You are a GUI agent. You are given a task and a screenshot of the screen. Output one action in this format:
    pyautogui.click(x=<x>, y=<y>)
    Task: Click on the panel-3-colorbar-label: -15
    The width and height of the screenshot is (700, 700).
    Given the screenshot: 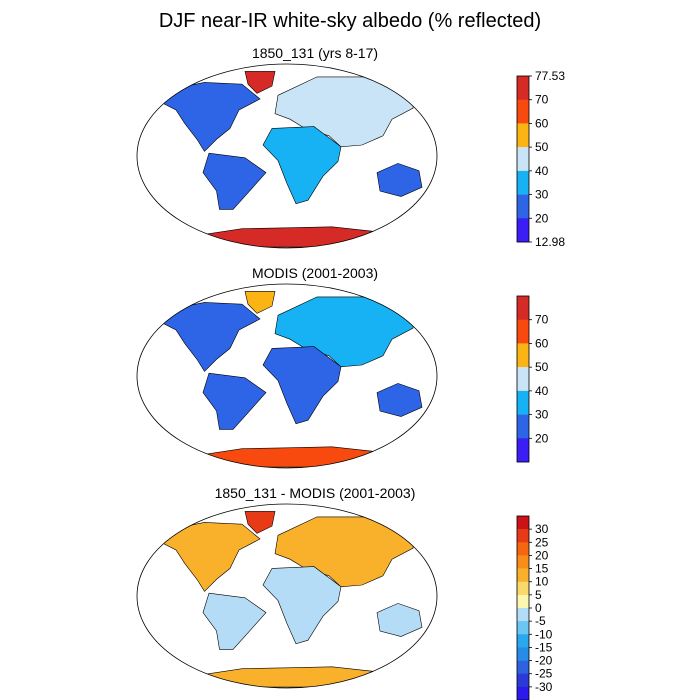 What is the action you would take?
    pyautogui.click(x=544, y=647)
    